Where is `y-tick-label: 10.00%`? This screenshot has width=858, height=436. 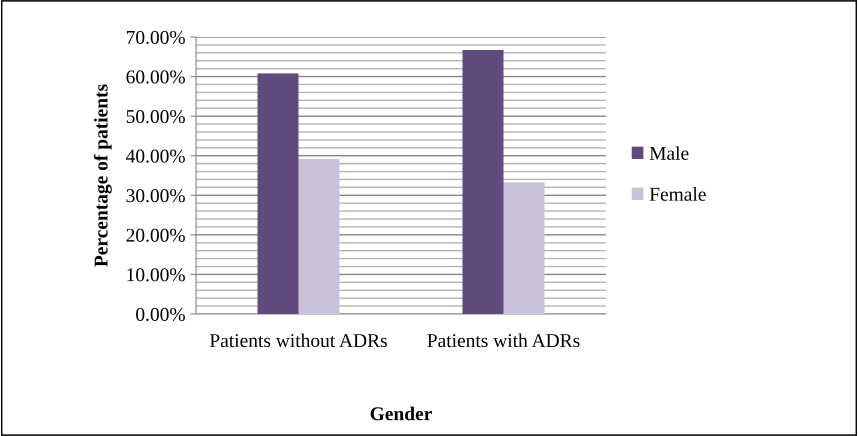
y-tick-label: 10.00% is located at coordinates (156, 275).